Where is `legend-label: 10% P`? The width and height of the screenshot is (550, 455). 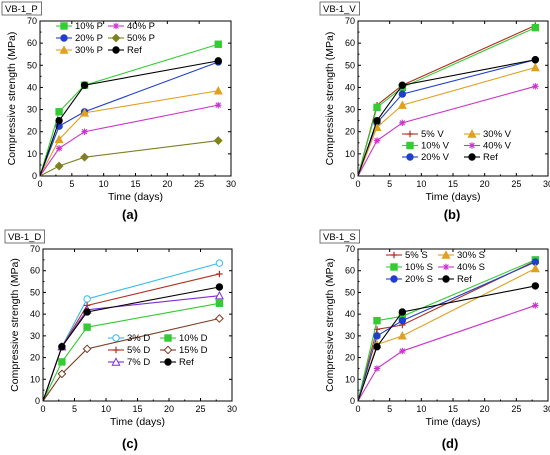 legend-label: 10% P is located at coordinates (89, 26).